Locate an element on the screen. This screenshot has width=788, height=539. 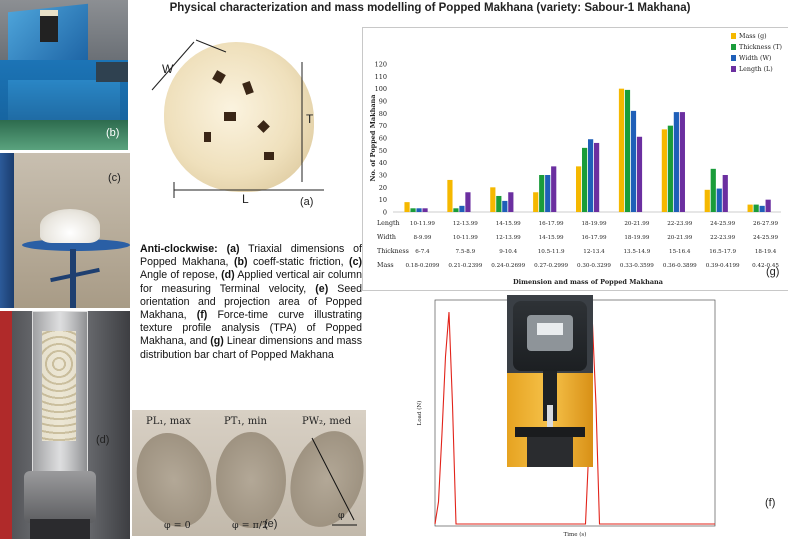
dimension-w-label: W is located at coordinates (168, 69).